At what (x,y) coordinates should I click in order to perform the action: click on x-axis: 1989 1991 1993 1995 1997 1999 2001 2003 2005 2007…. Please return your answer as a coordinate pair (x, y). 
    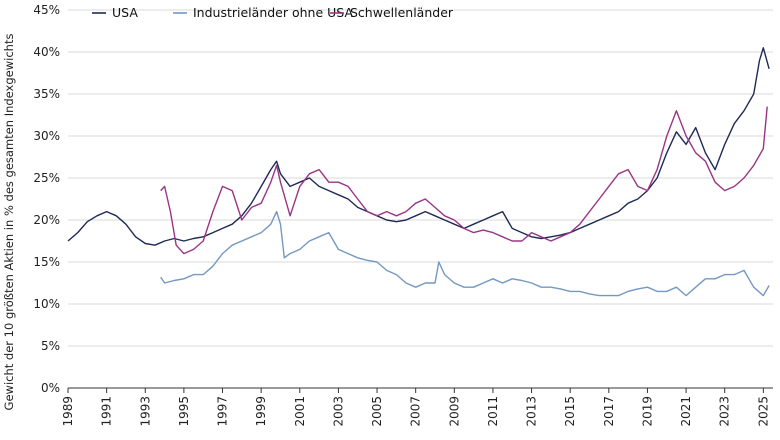
    Looking at the image, I should click on (417, 407).